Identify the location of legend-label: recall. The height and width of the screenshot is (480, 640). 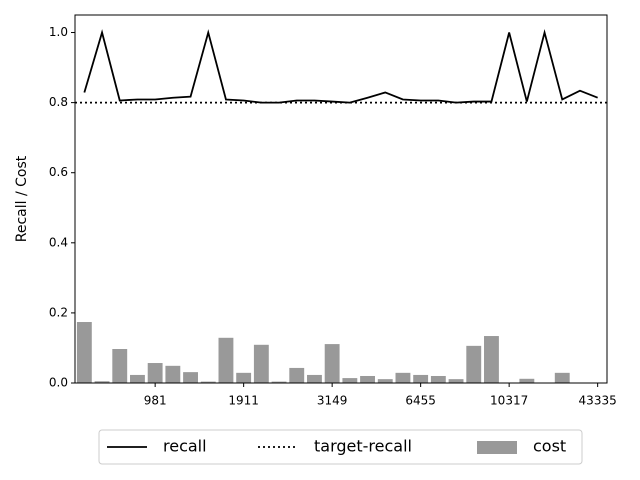
(185, 446).